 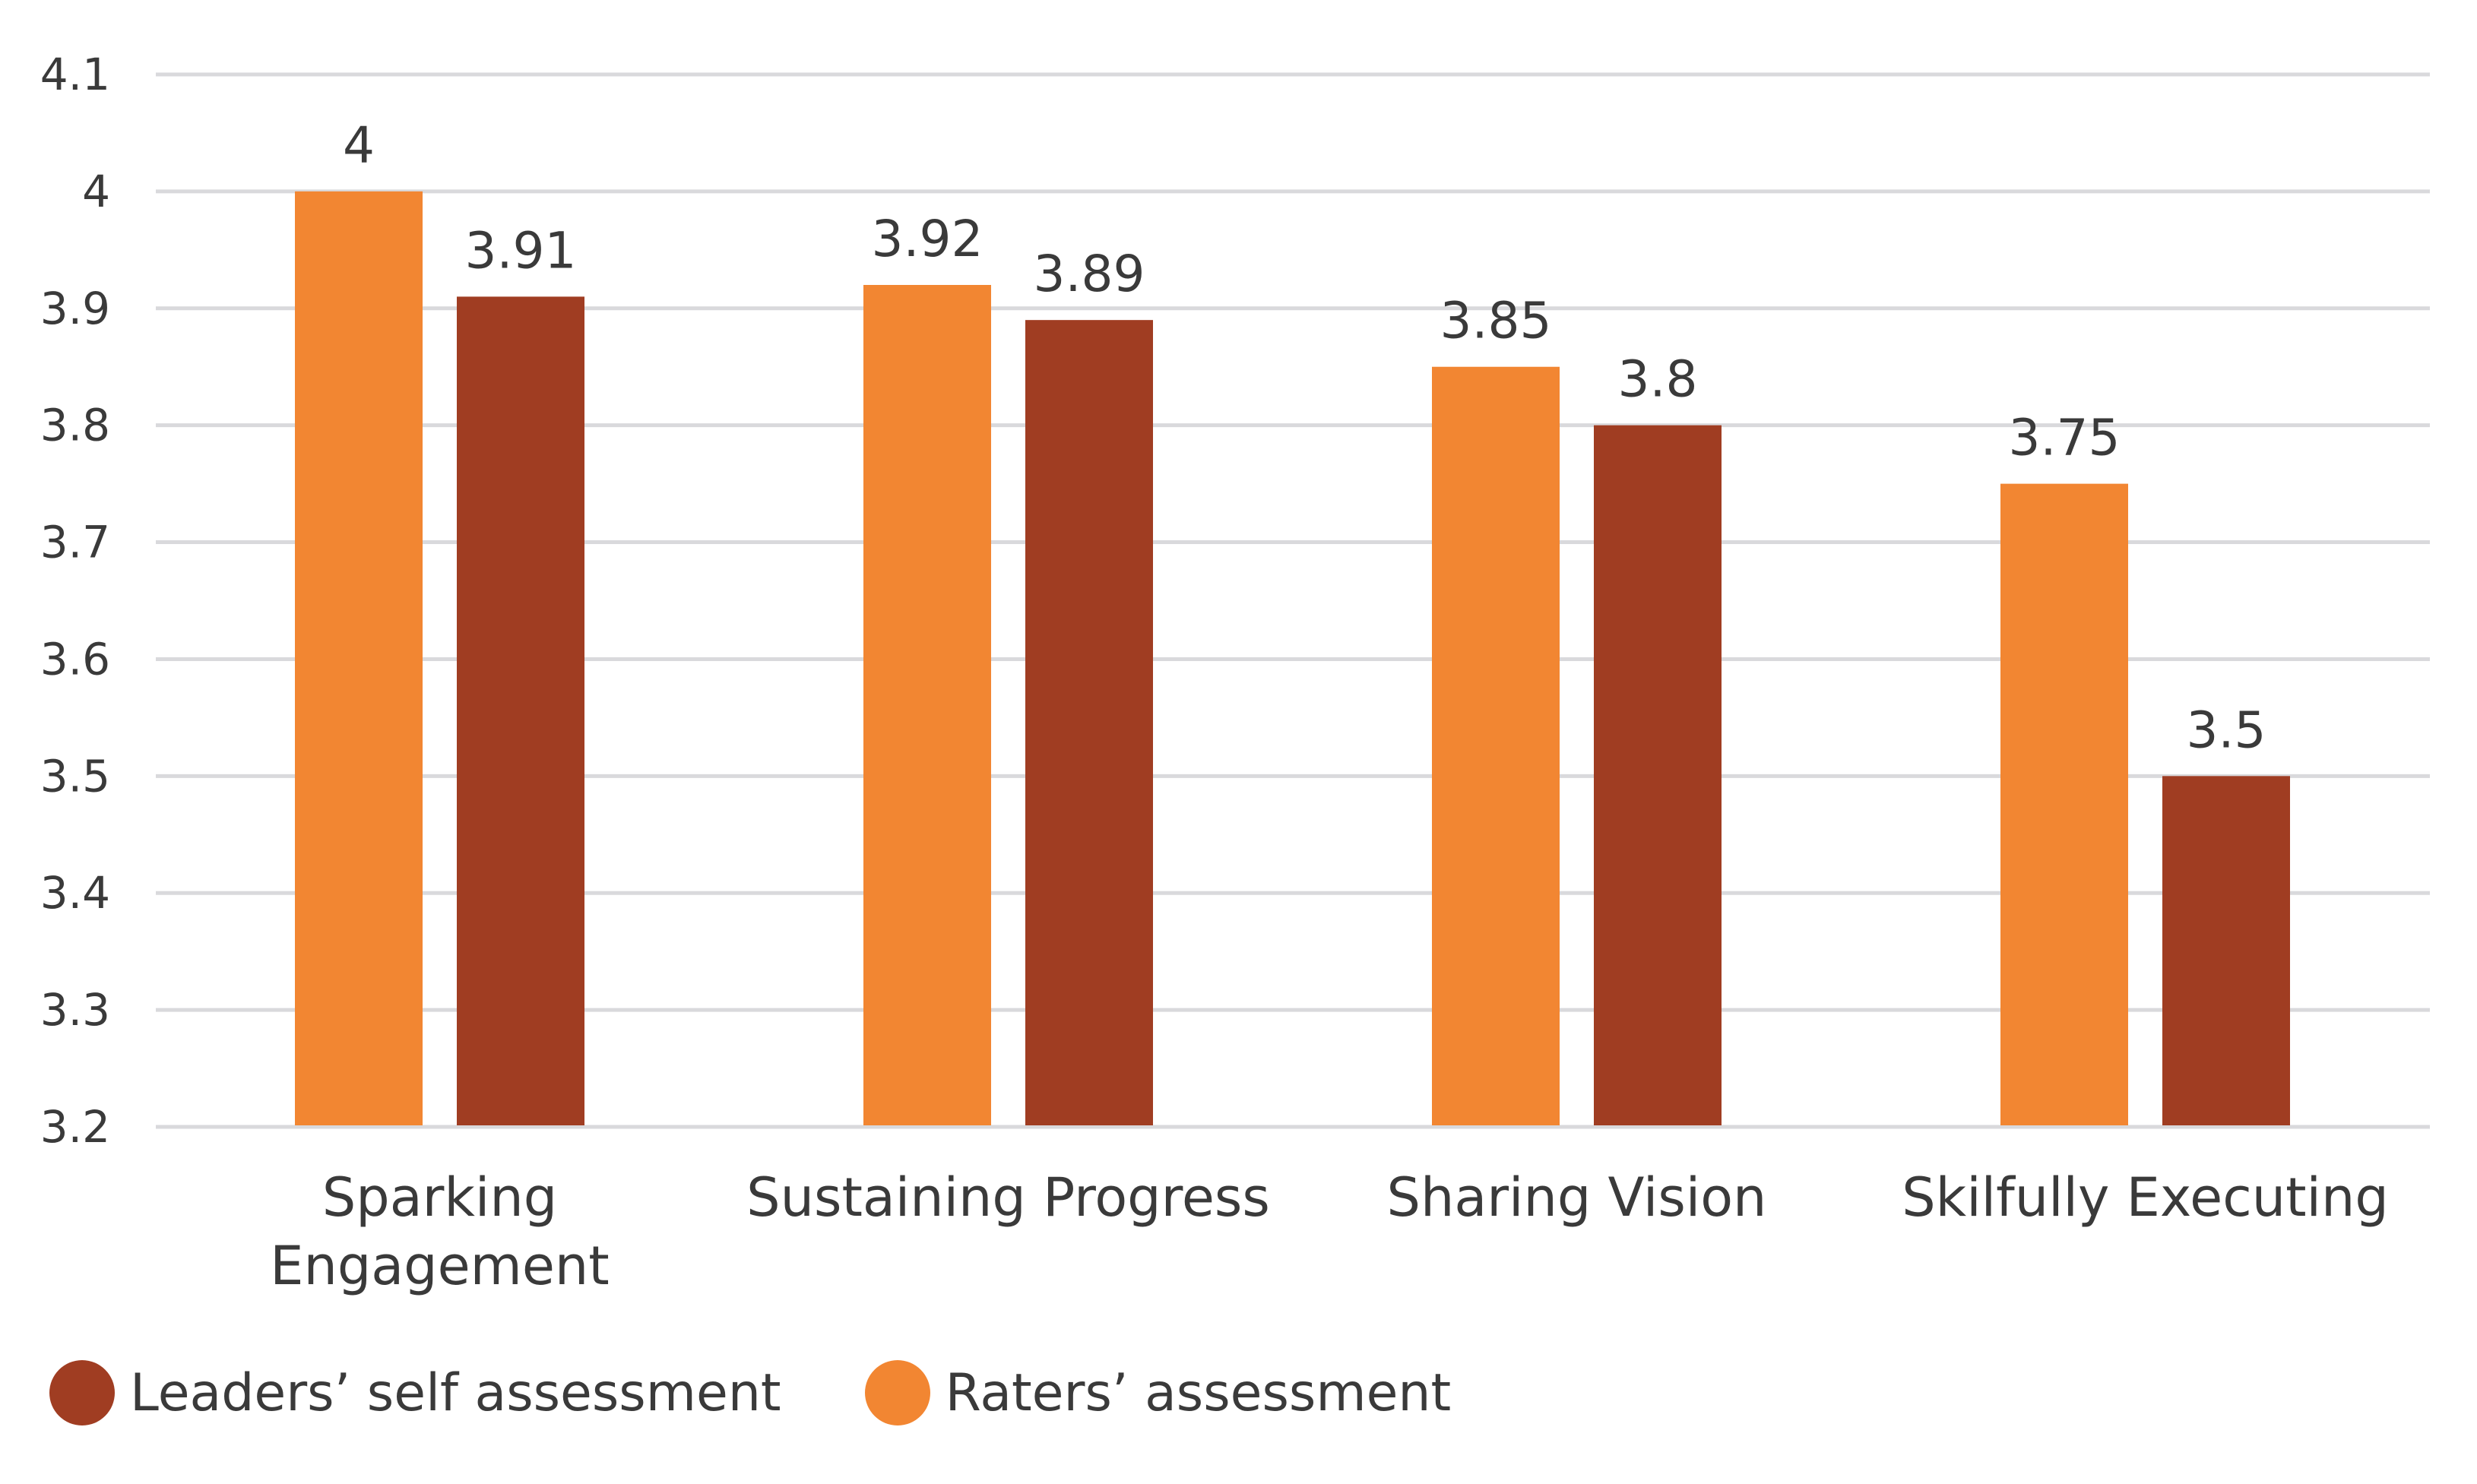 What do you see at coordinates (359, 145) in the screenshot?
I see `data-label: 4` at bounding box center [359, 145].